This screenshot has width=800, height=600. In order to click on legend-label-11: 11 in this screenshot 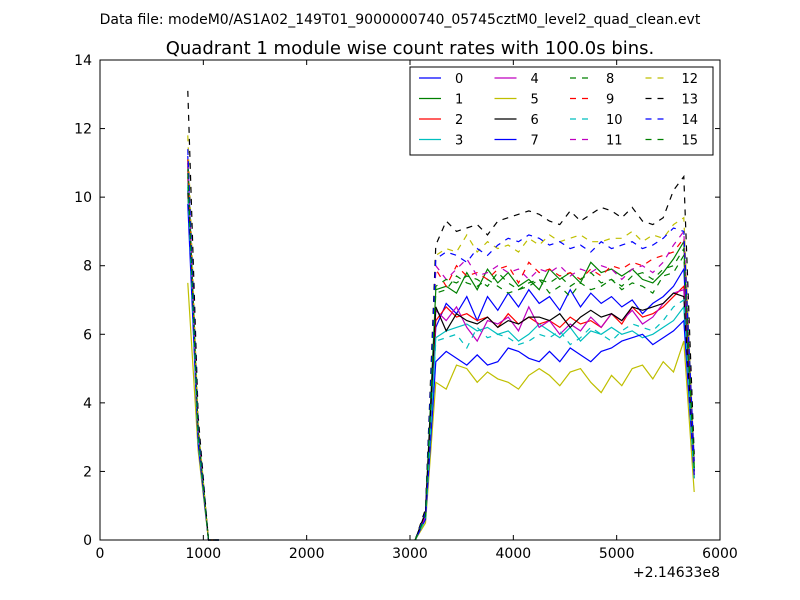, I will do `click(614, 141)`.